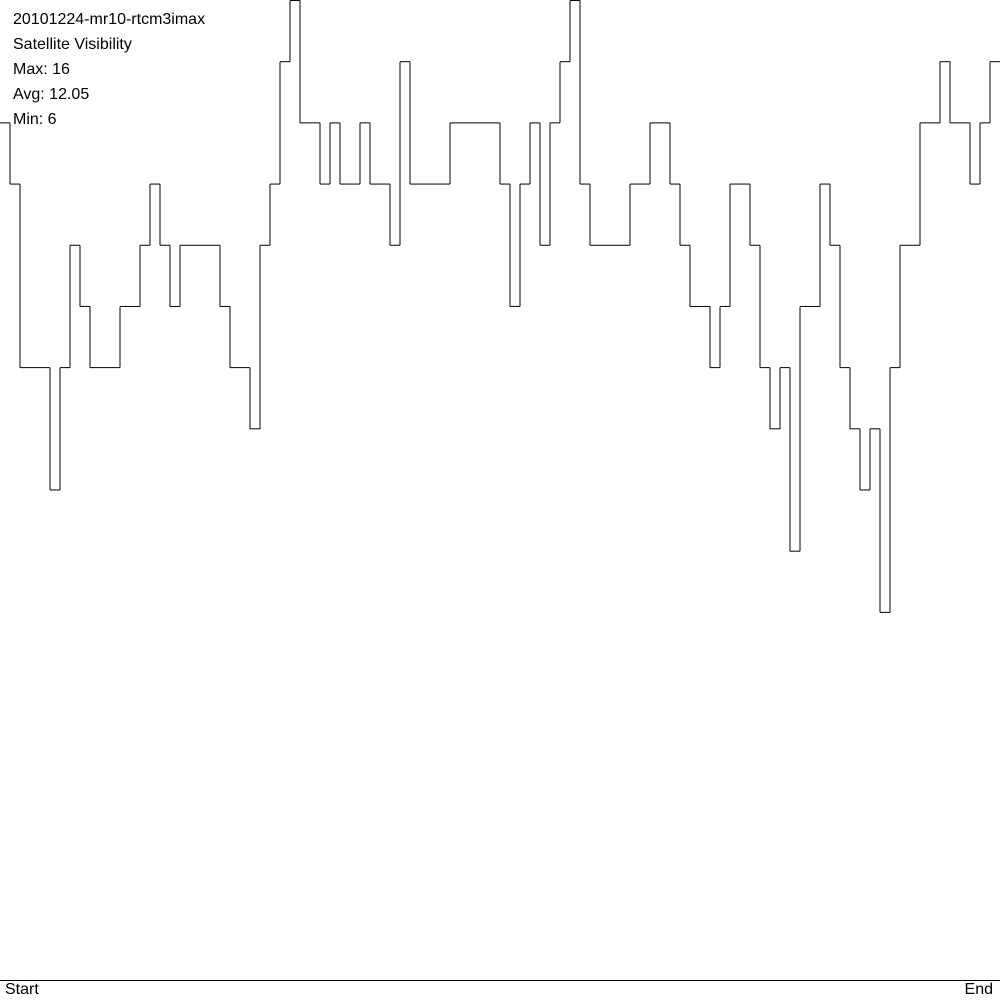 This screenshot has width=1000, height=1000. What do you see at coordinates (35, 119) in the screenshot?
I see `stat-min: Min: 6` at bounding box center [35, 119].